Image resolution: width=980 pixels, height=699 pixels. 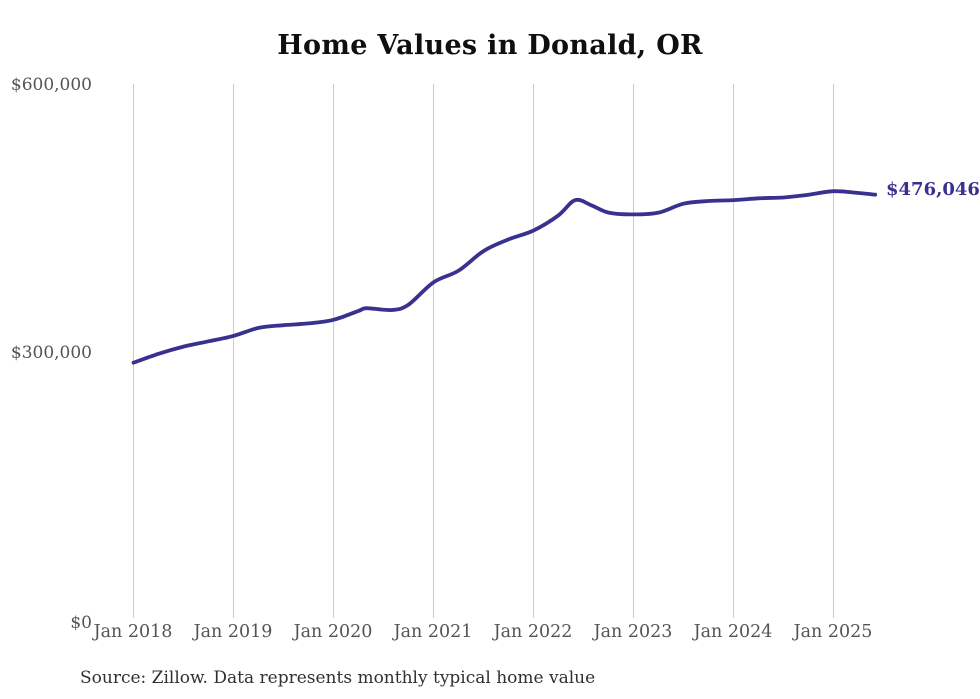 What do you see at coordinates (133, 632) in the screenshot?
I see `x-tick-label-jan-2018: Jan 2018` at bounding box center [133, 632].